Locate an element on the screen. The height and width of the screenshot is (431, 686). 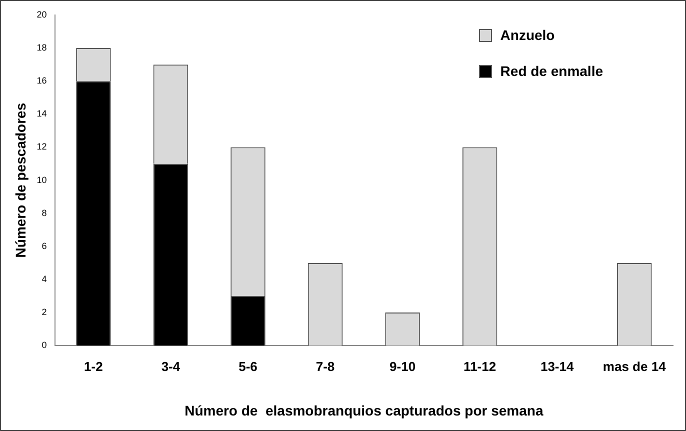
x-tick-label: 5-6 is located at coordinates (248, 366).